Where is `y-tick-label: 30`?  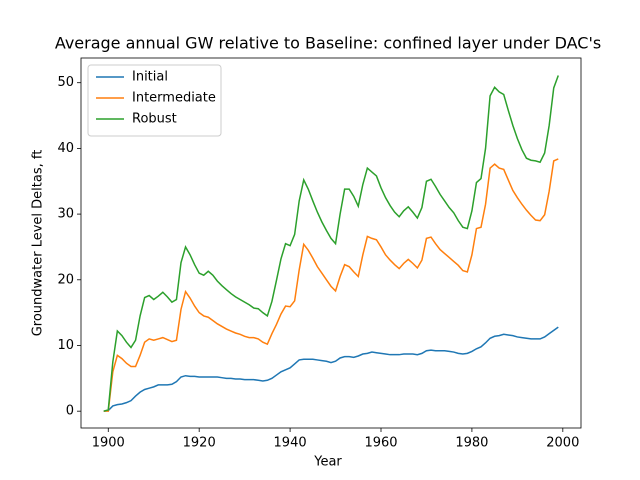 y-tick-label: 30 is located at coordinates (65, 214).